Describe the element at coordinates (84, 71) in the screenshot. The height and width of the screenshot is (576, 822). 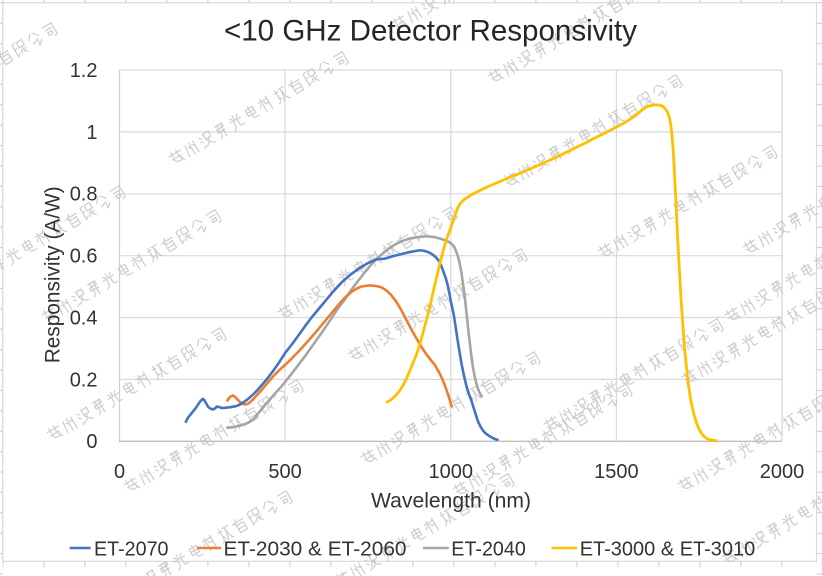
I see `svg-text: 1.2` at that location.